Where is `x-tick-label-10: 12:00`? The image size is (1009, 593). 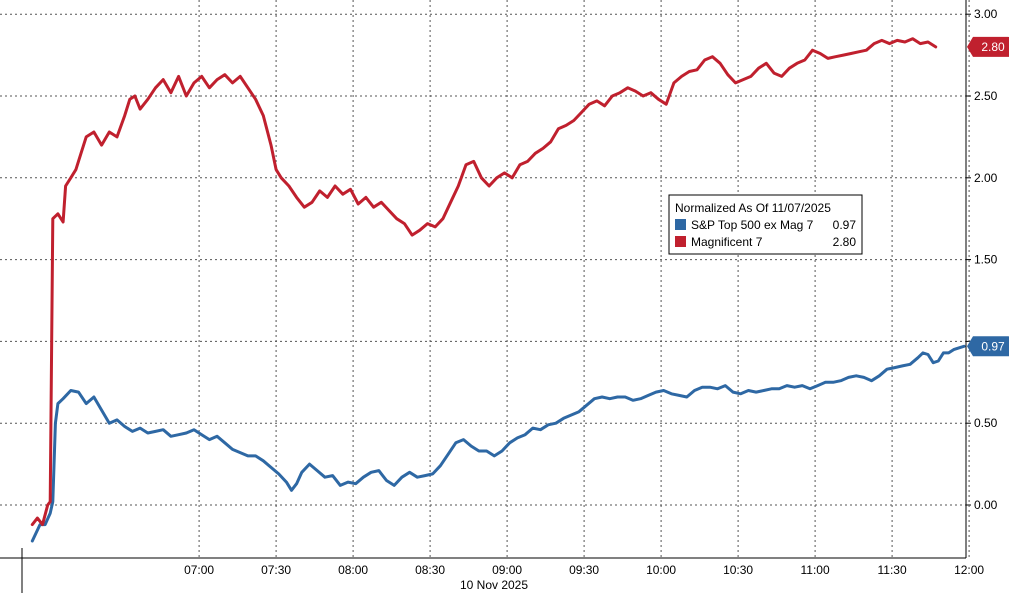 x-tick-label-10: 12:00 is located at coordinates (969, 570).